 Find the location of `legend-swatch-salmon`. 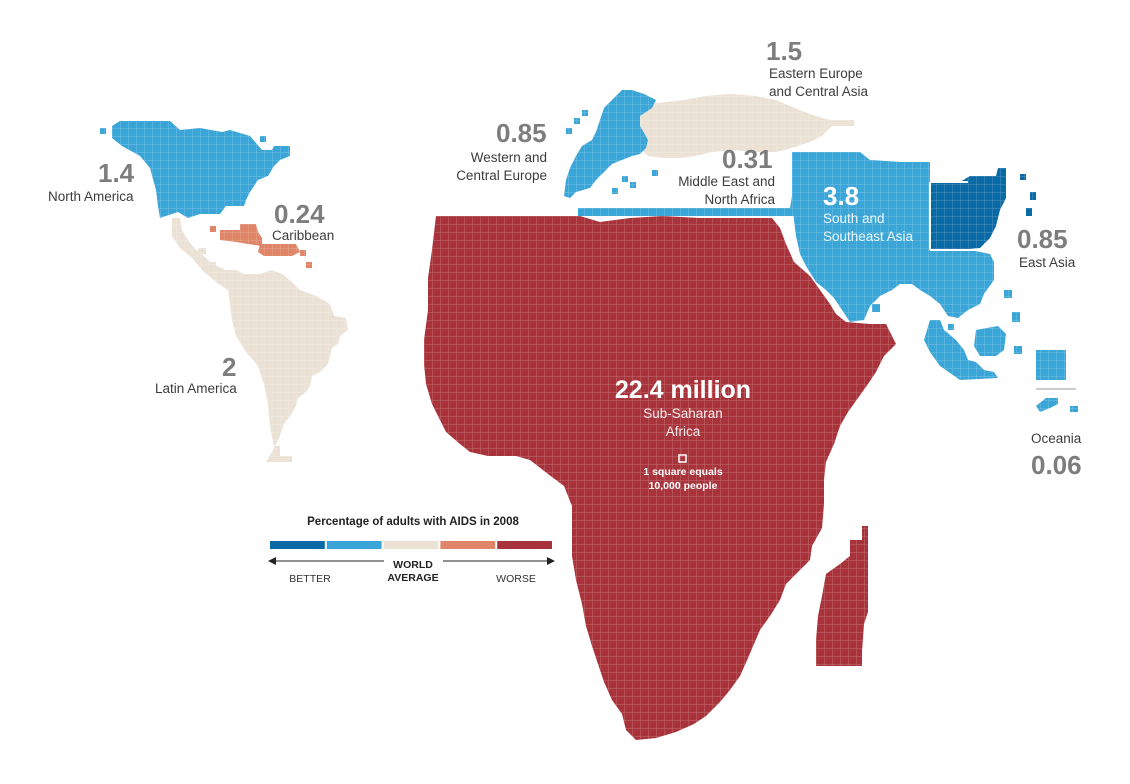

legend-swatch-salmon is located at coordinates (468, 545).